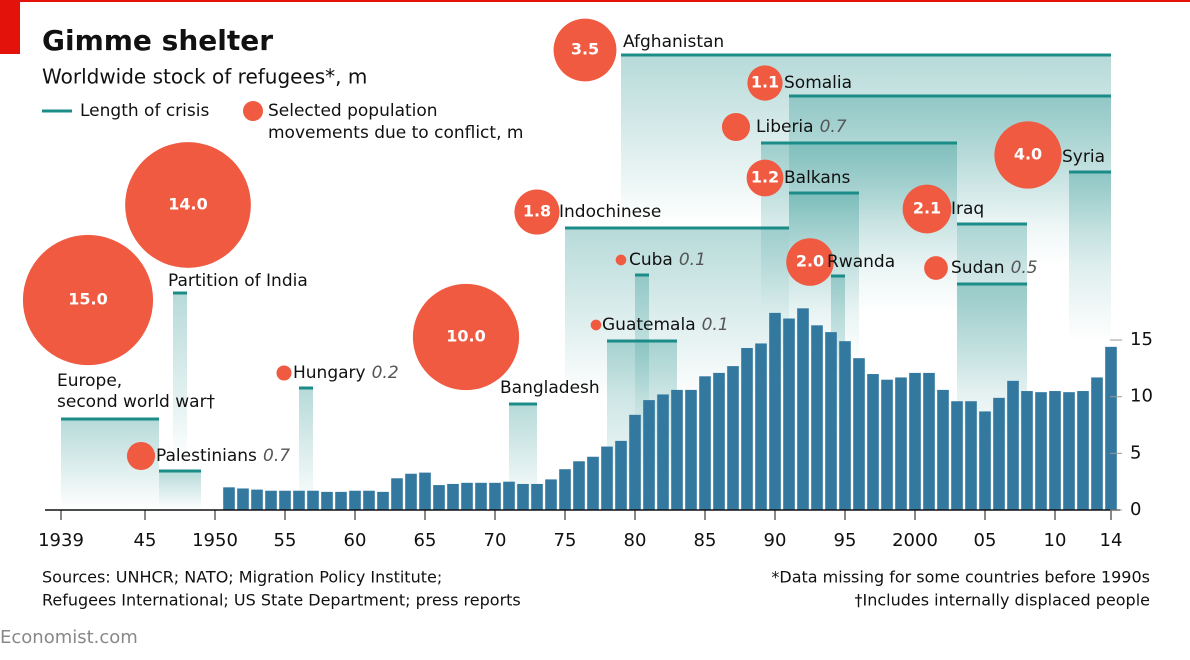 The image size is (1190, 660). I want to click on x-tick-label: 10, so click(1055, 540).